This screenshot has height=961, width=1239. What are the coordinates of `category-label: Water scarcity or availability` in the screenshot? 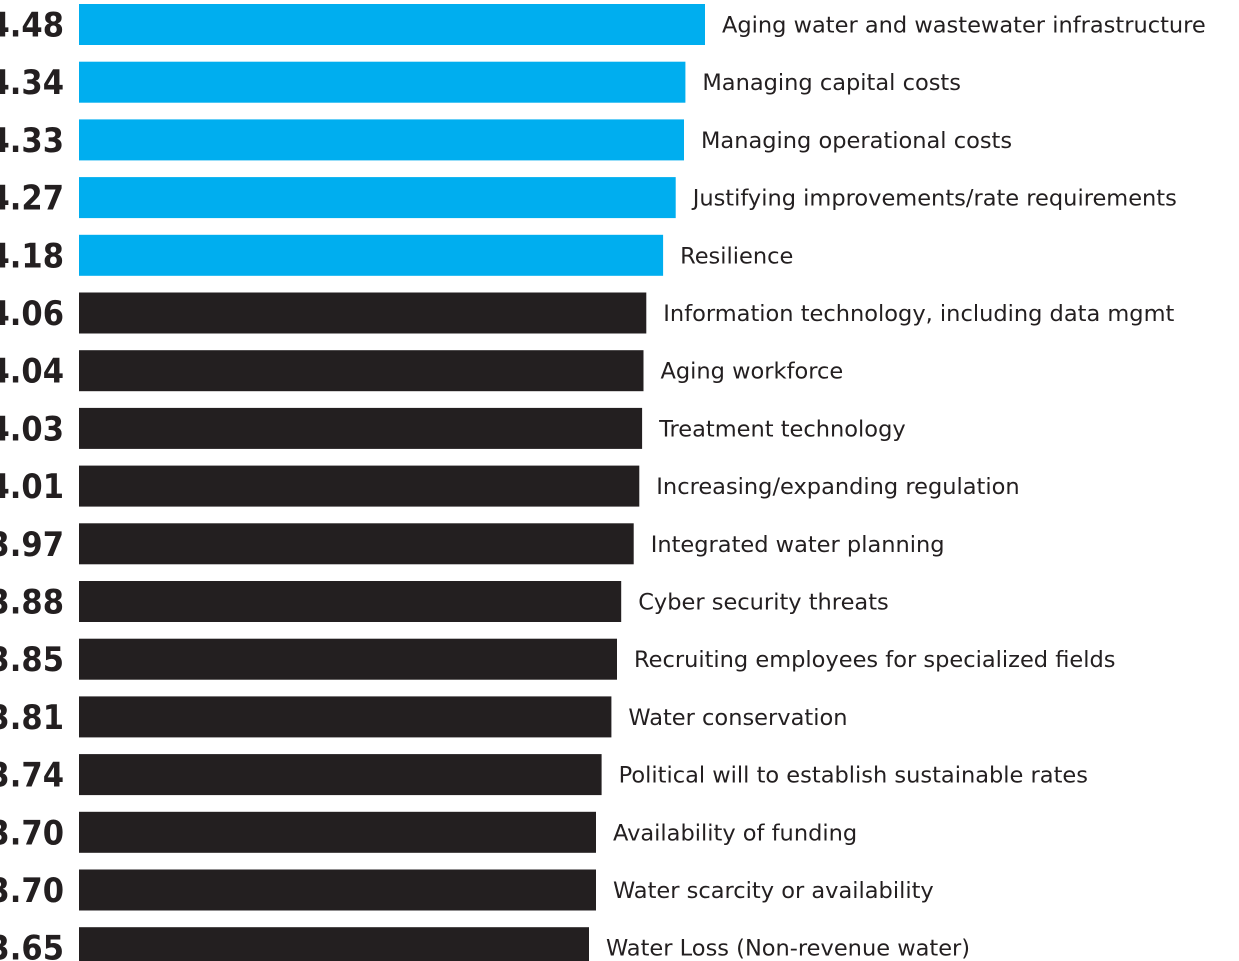 It's located at (773, 891).